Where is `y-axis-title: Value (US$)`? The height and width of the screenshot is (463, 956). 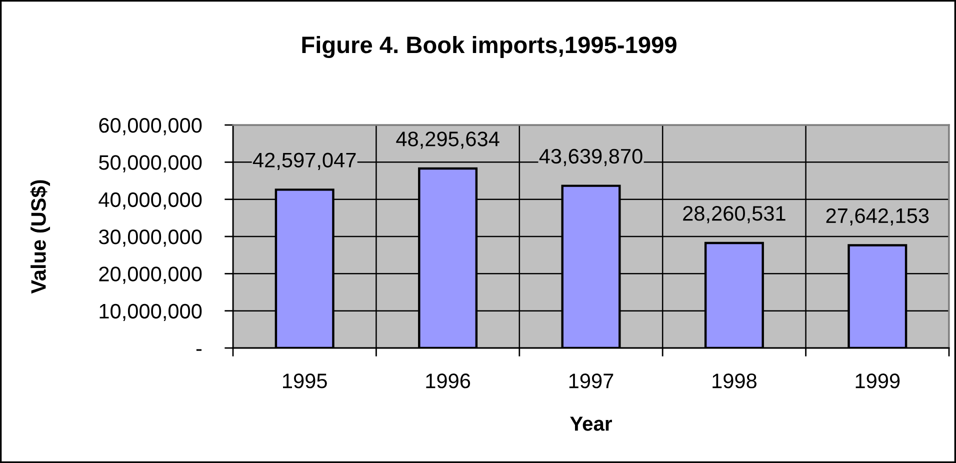 y-axis-title: Value (US$) is located at coordinates (40, 237).